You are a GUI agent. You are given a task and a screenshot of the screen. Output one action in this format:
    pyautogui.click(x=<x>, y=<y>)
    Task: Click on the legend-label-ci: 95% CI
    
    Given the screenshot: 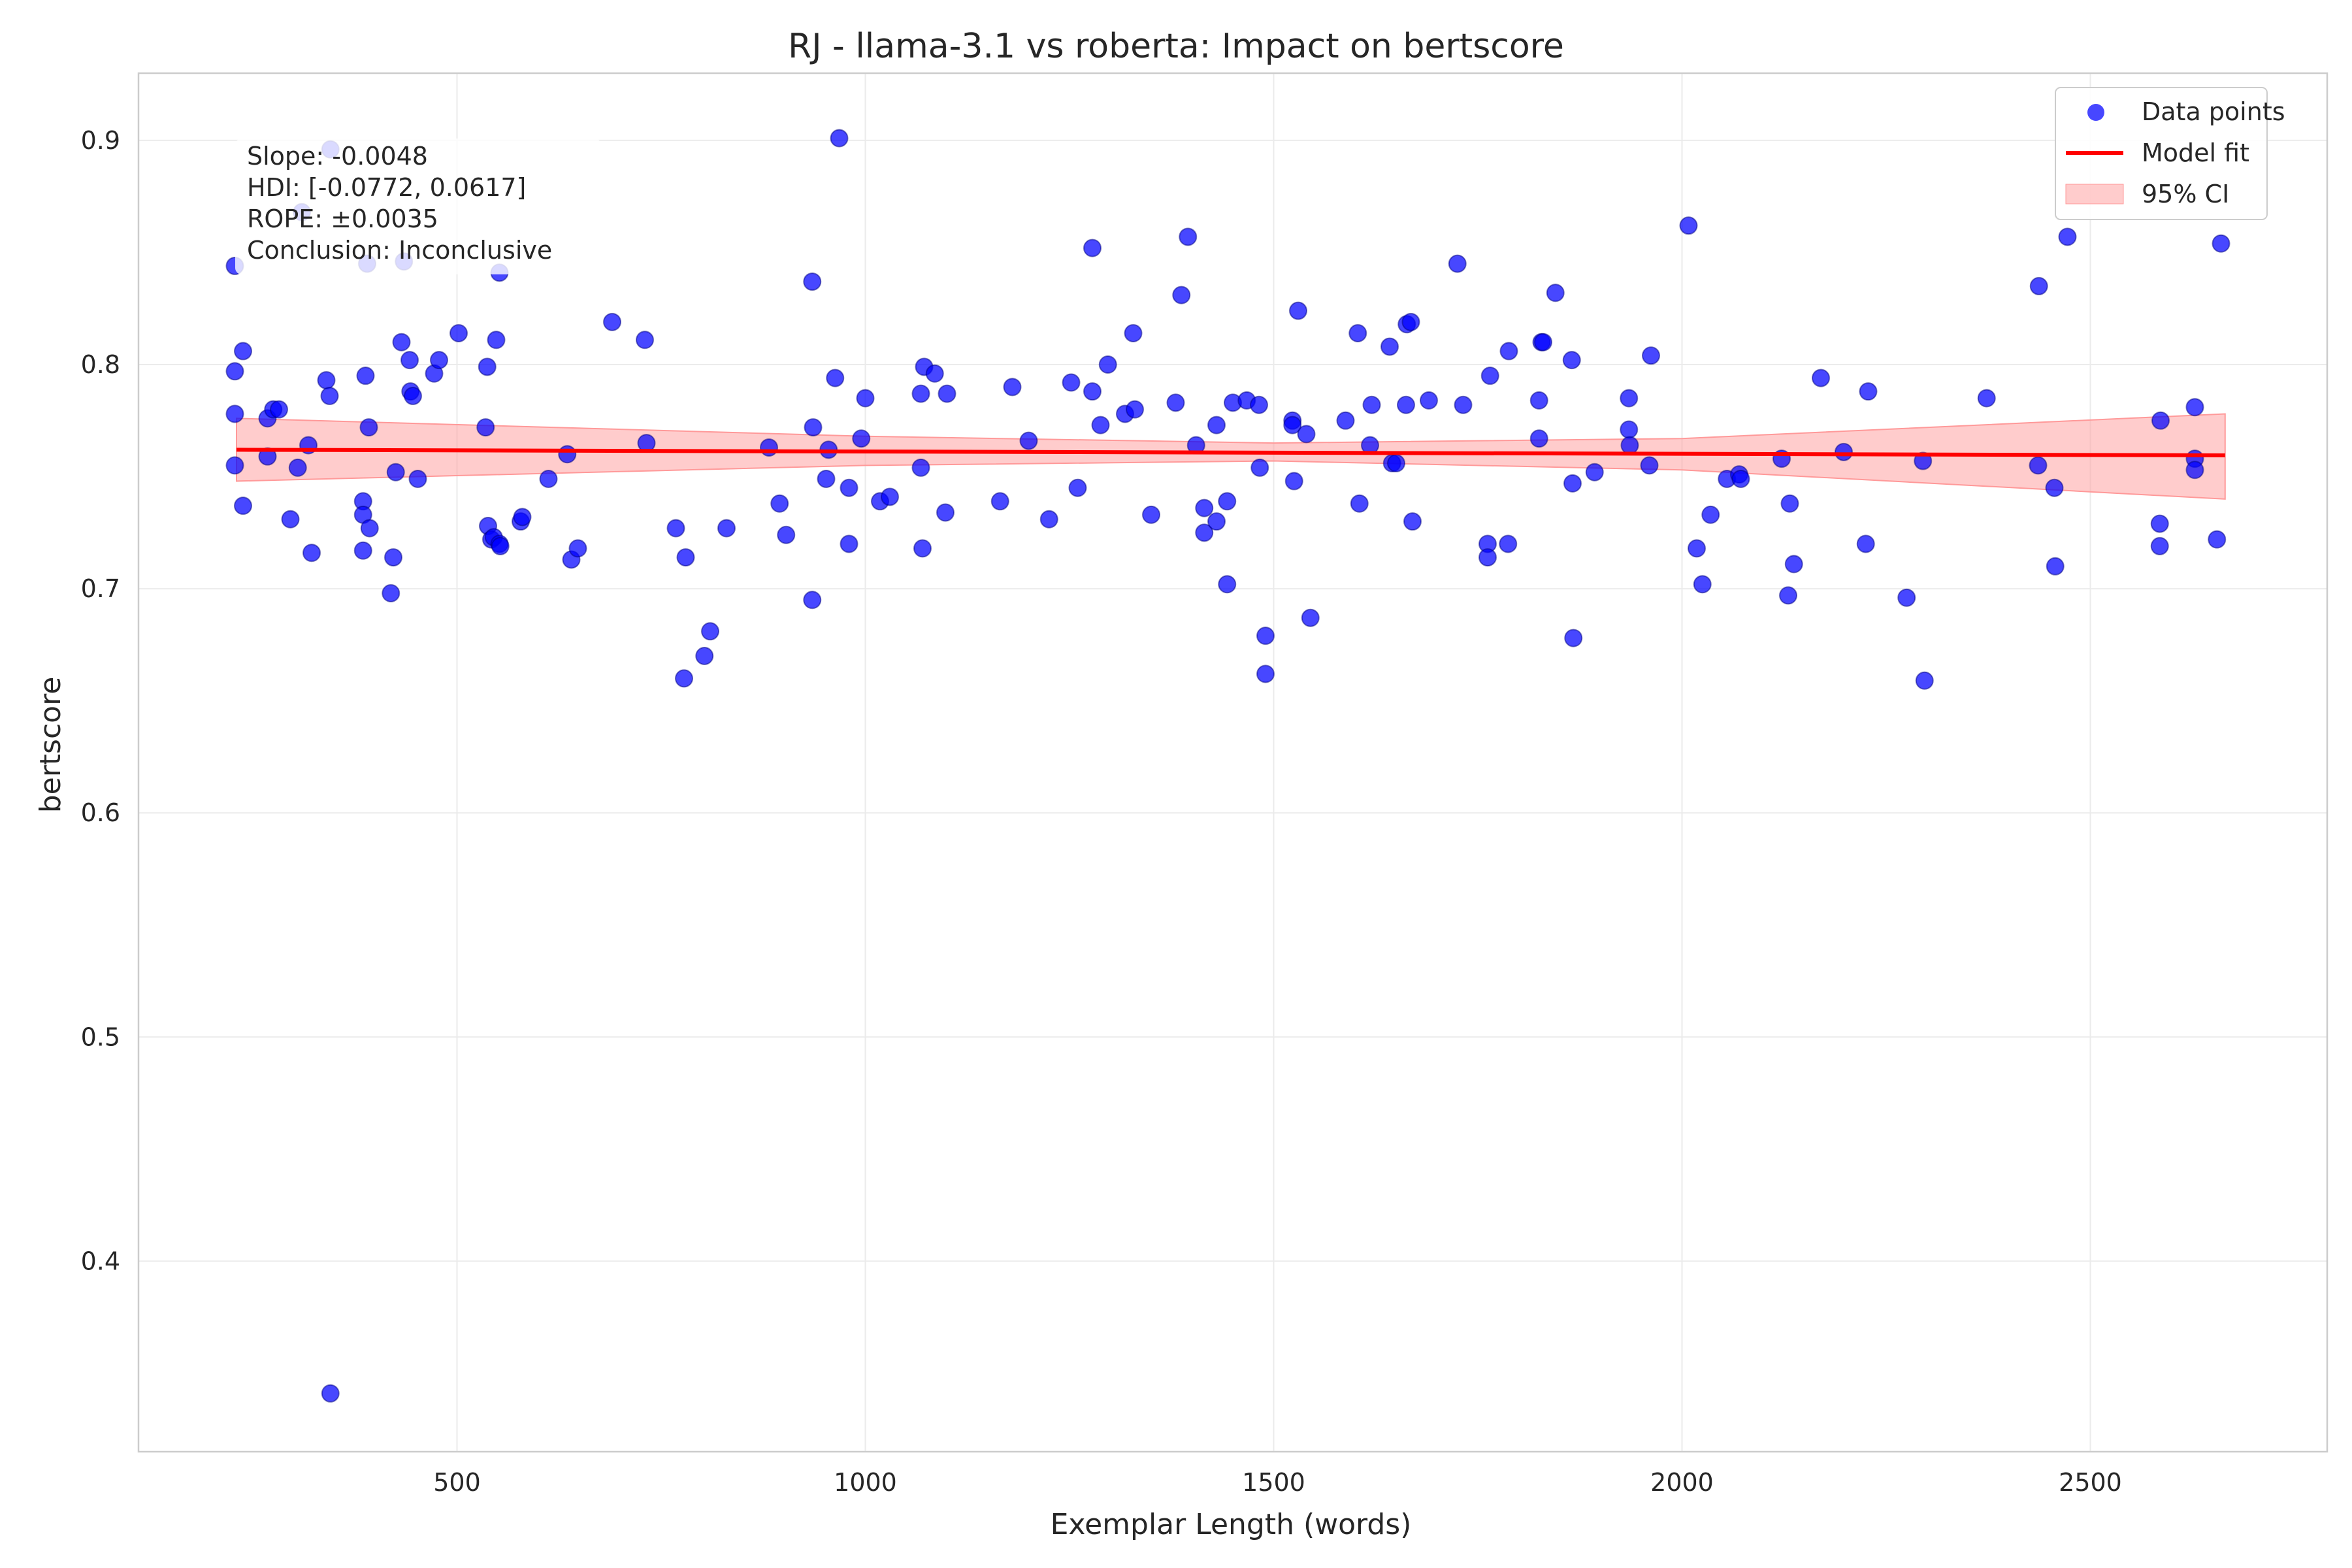 What is the action you would take?
    pyautogui.click(x=2185, y=194)
    